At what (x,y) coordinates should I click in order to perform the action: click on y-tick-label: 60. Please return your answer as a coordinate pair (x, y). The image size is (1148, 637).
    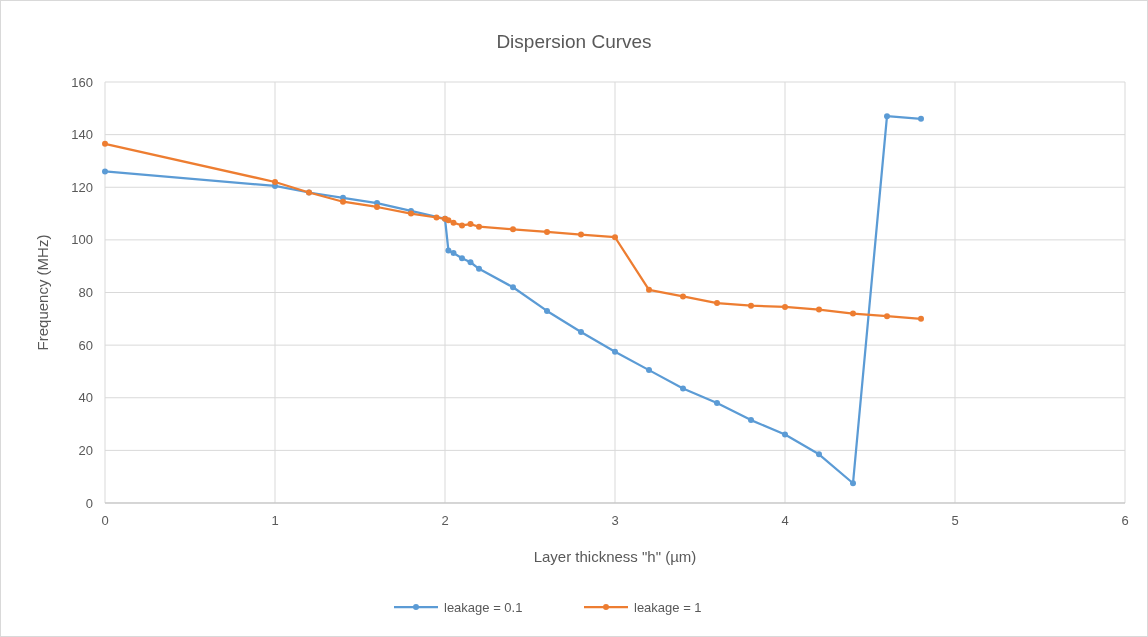
    Looking at the image, I should click on (85, 345).